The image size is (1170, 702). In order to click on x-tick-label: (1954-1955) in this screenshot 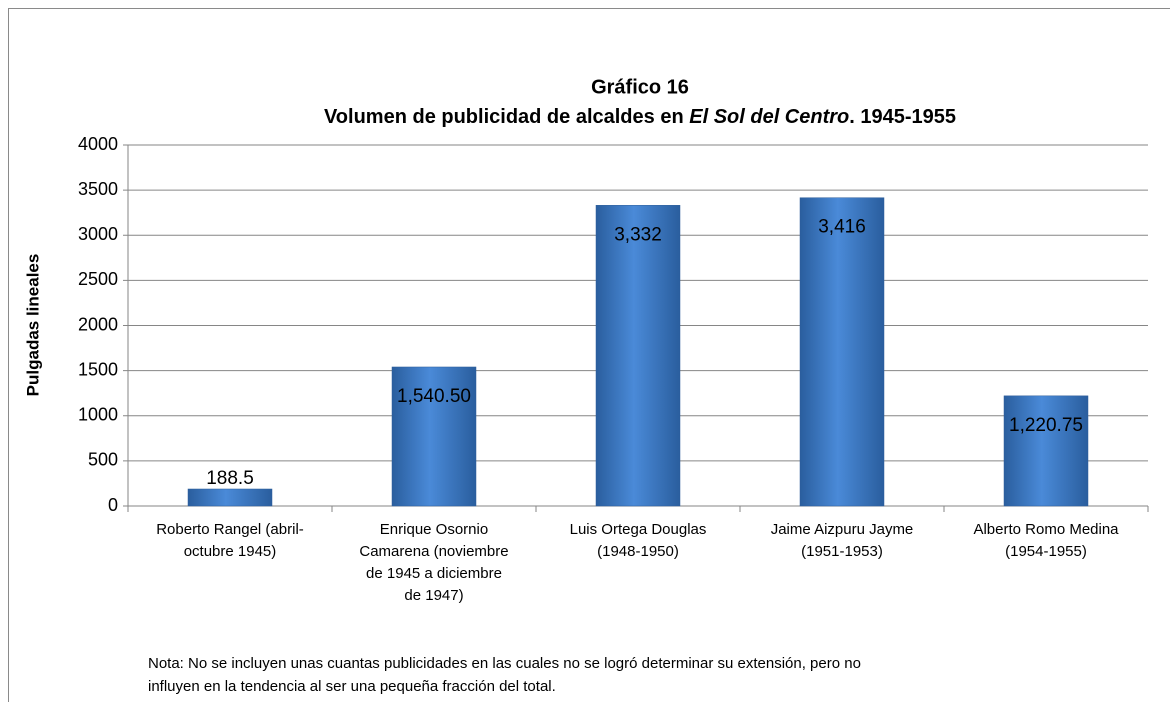, I will do `click(1046, 551)`.